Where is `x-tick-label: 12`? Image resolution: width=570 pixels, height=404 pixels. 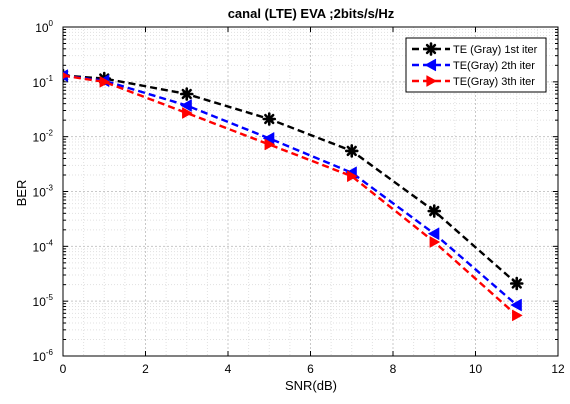
x-tick-label: 12 is located at coordinates (558, 369).